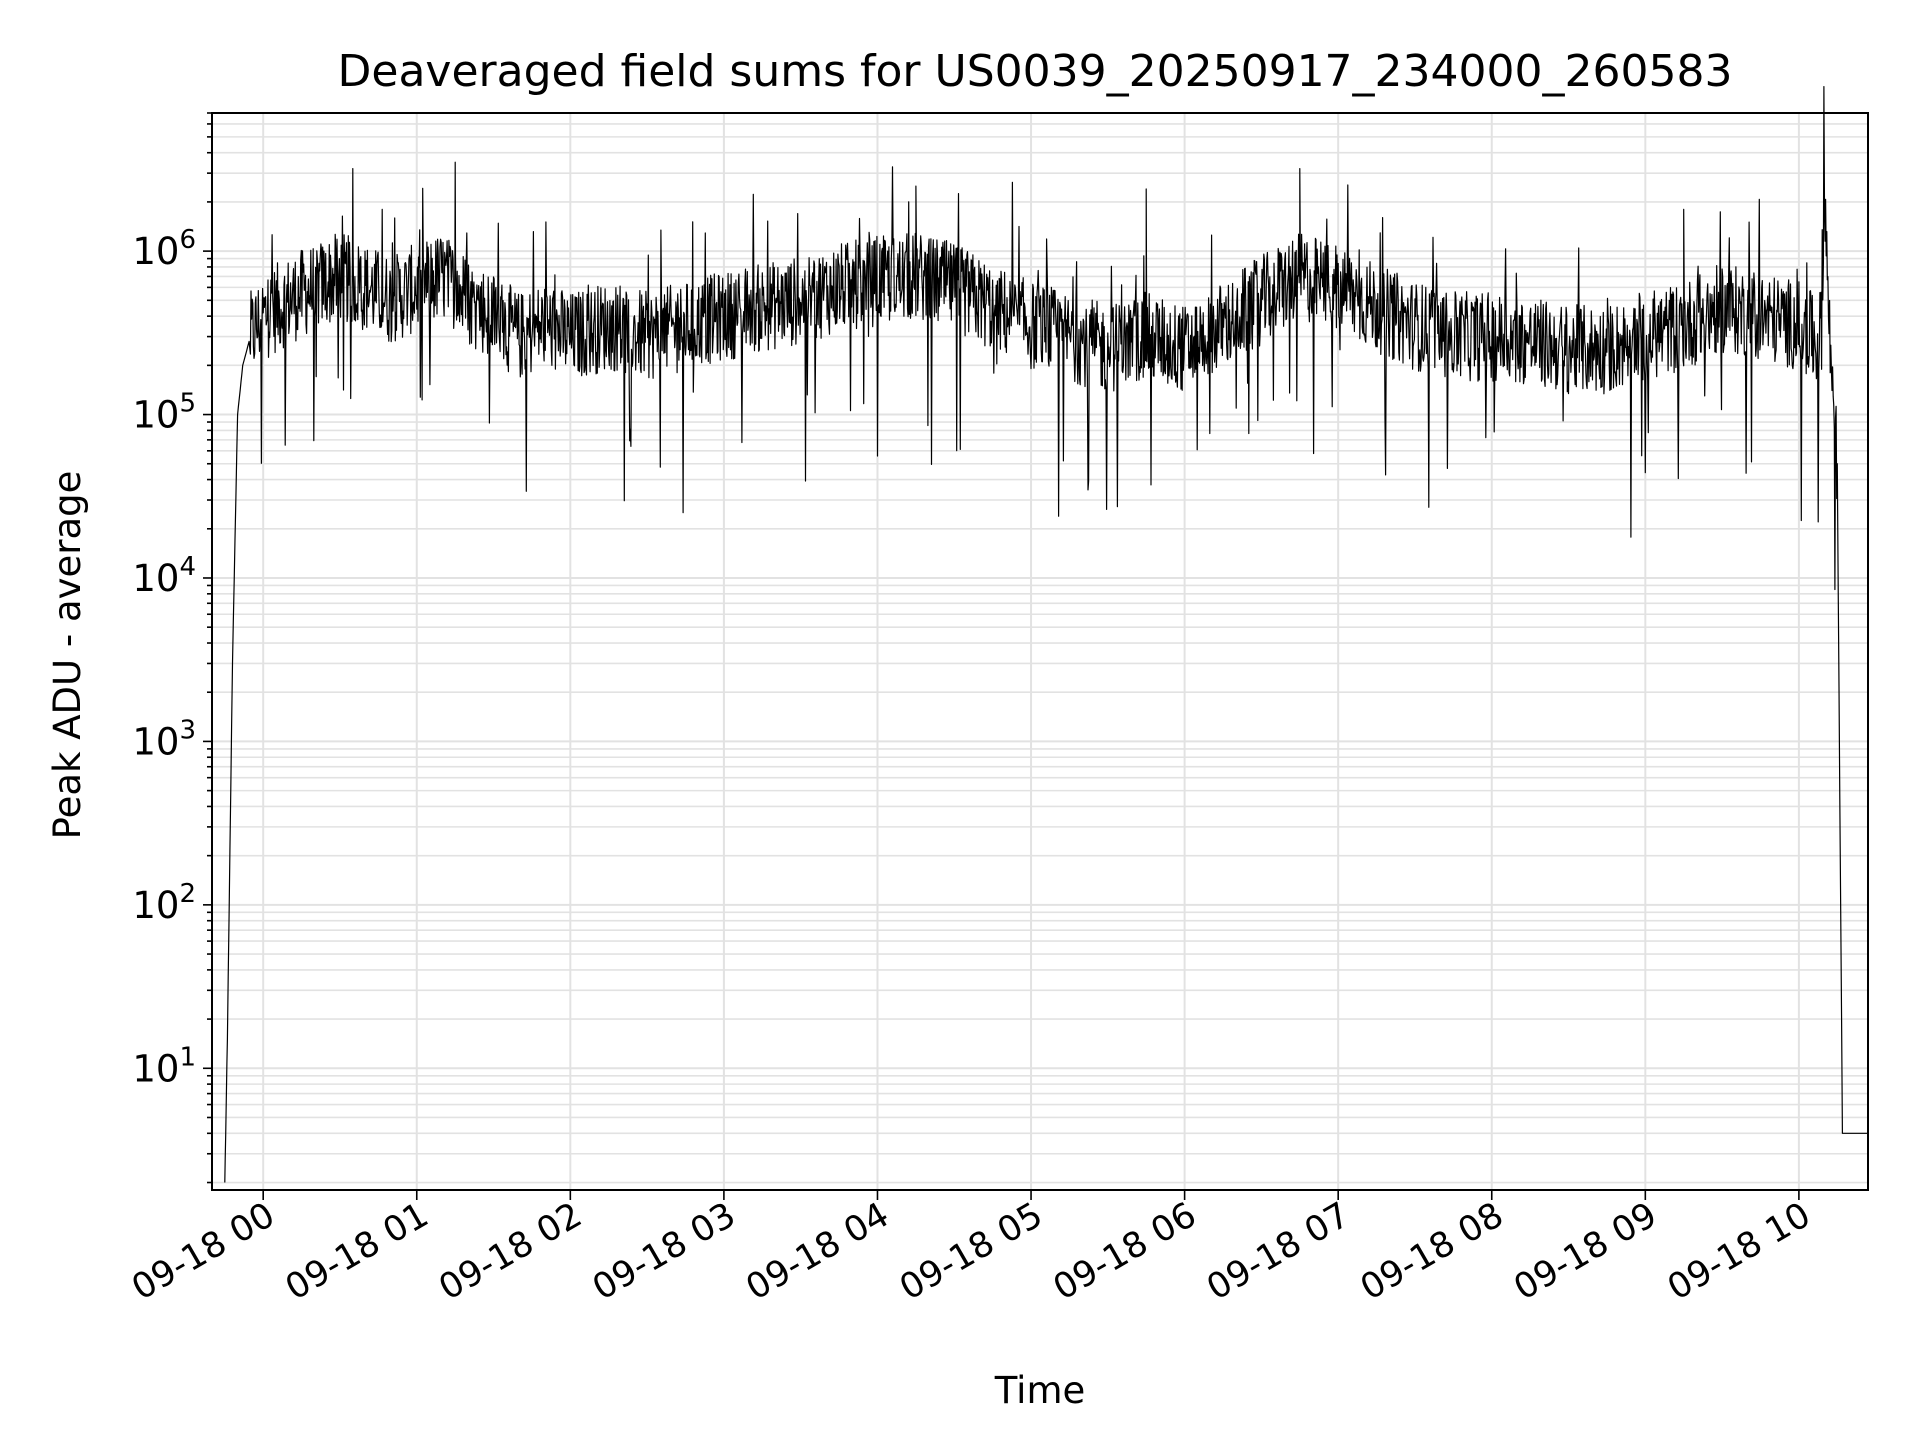 This screenshot has height=1440, width=1920. Describe the element at coordinates (164, 249) in the screenshot. I see `y-tick-label: 106` at that location.